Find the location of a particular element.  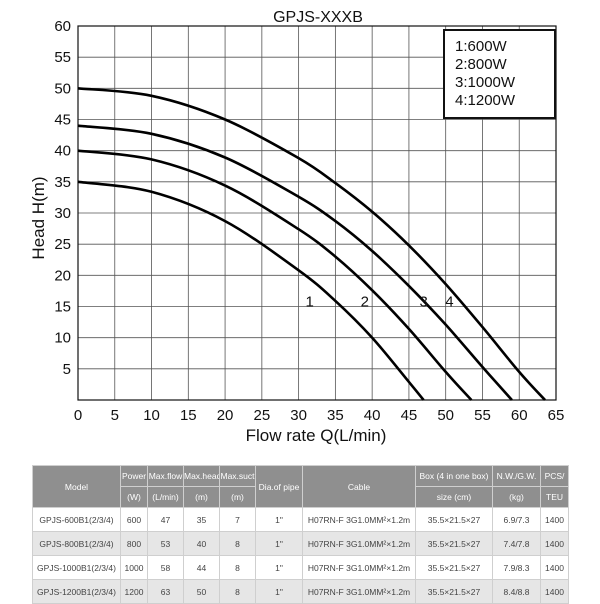

unit-max-flow: (L/min) is located at coordinates (165, 497).